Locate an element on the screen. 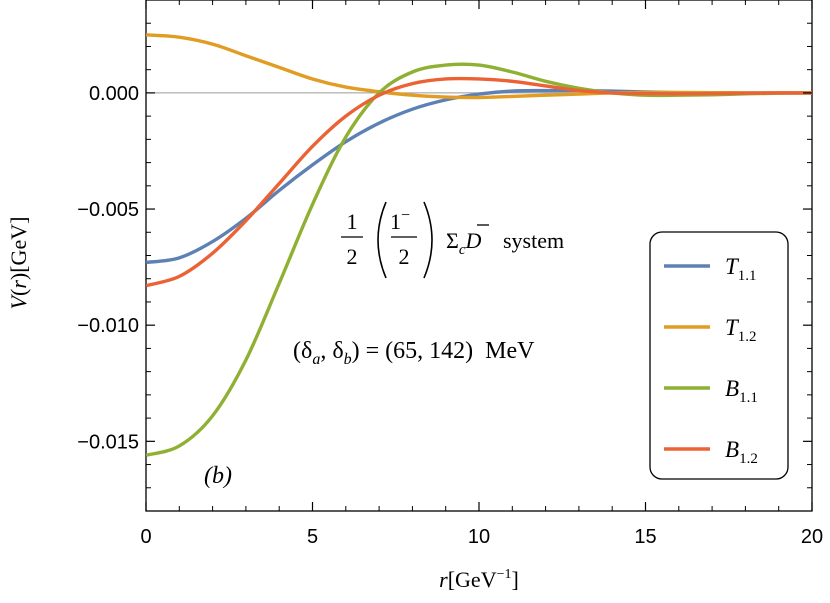 Image resolution: width=830 pixels, height=603 pixels. x-tick-label: 10 is located at coordinates (479, 537).